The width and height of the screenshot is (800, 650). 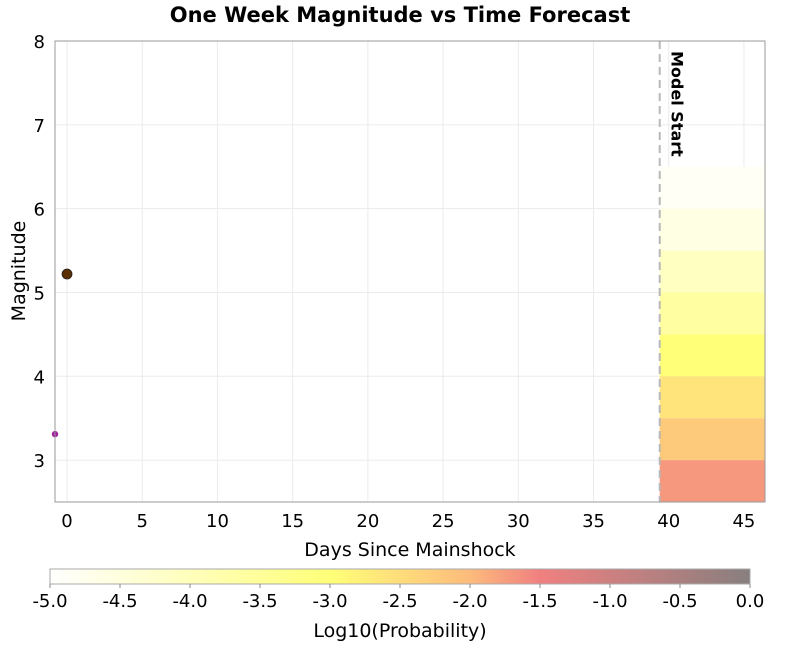 I want to click on colorbar-tick-label: -4.5, so click(x=119, y=601).